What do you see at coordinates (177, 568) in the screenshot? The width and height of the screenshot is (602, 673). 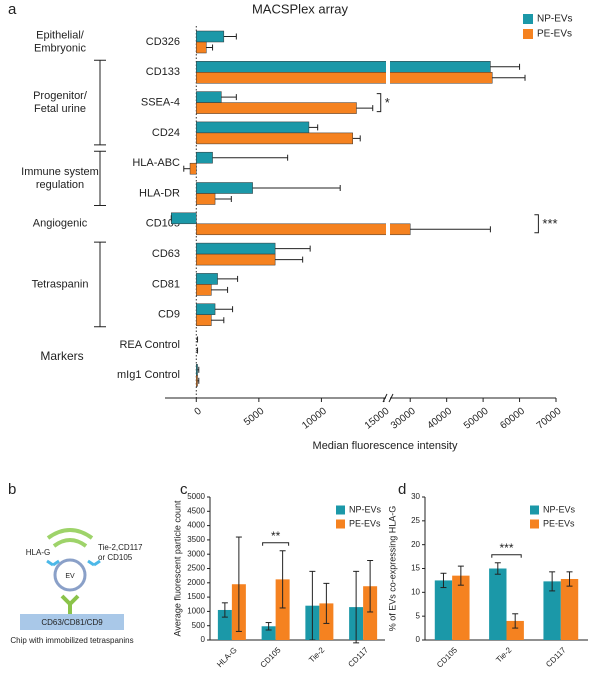 I see `y-axis-title: Average fluorescent particle count` at bounding box center [177, 568].